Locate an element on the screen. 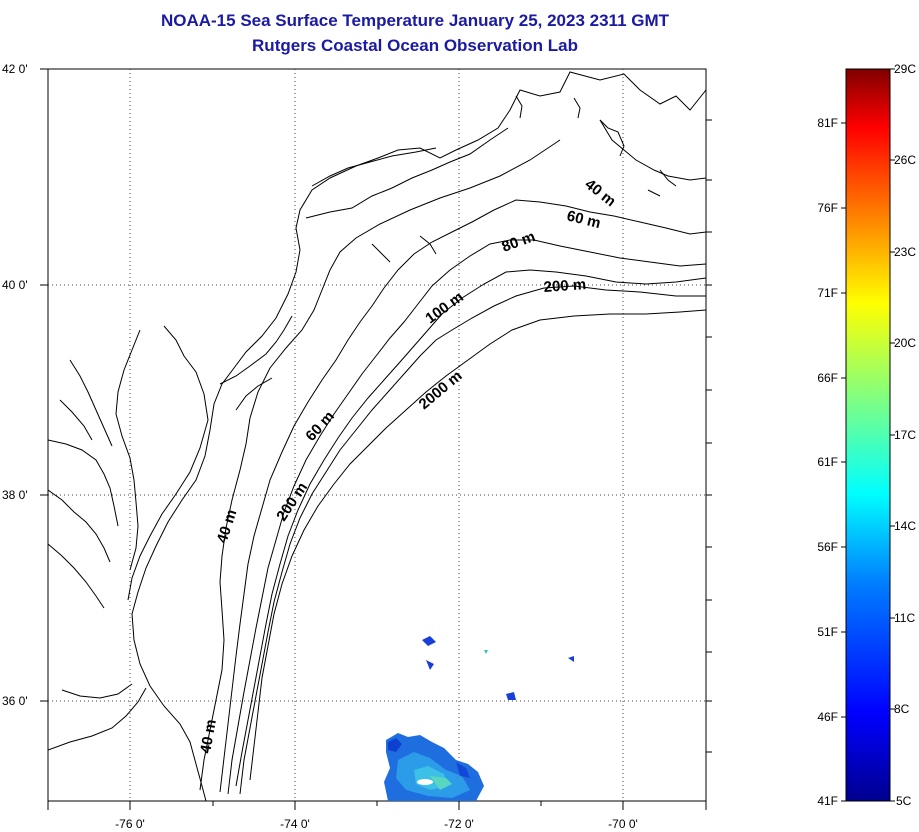 The image size is (919, 832). cb-c-29: 29C is located at coordinates (905, 69).